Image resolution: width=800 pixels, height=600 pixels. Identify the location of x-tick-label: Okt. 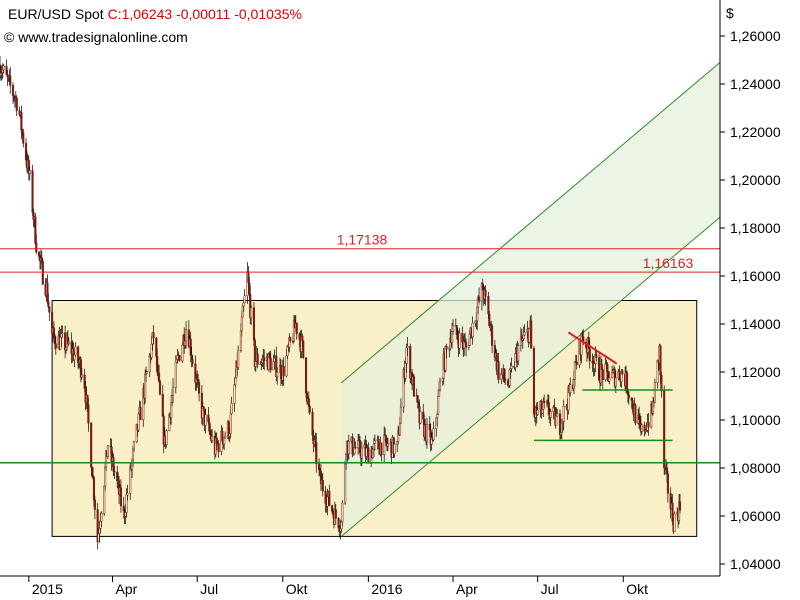
(637, 589).